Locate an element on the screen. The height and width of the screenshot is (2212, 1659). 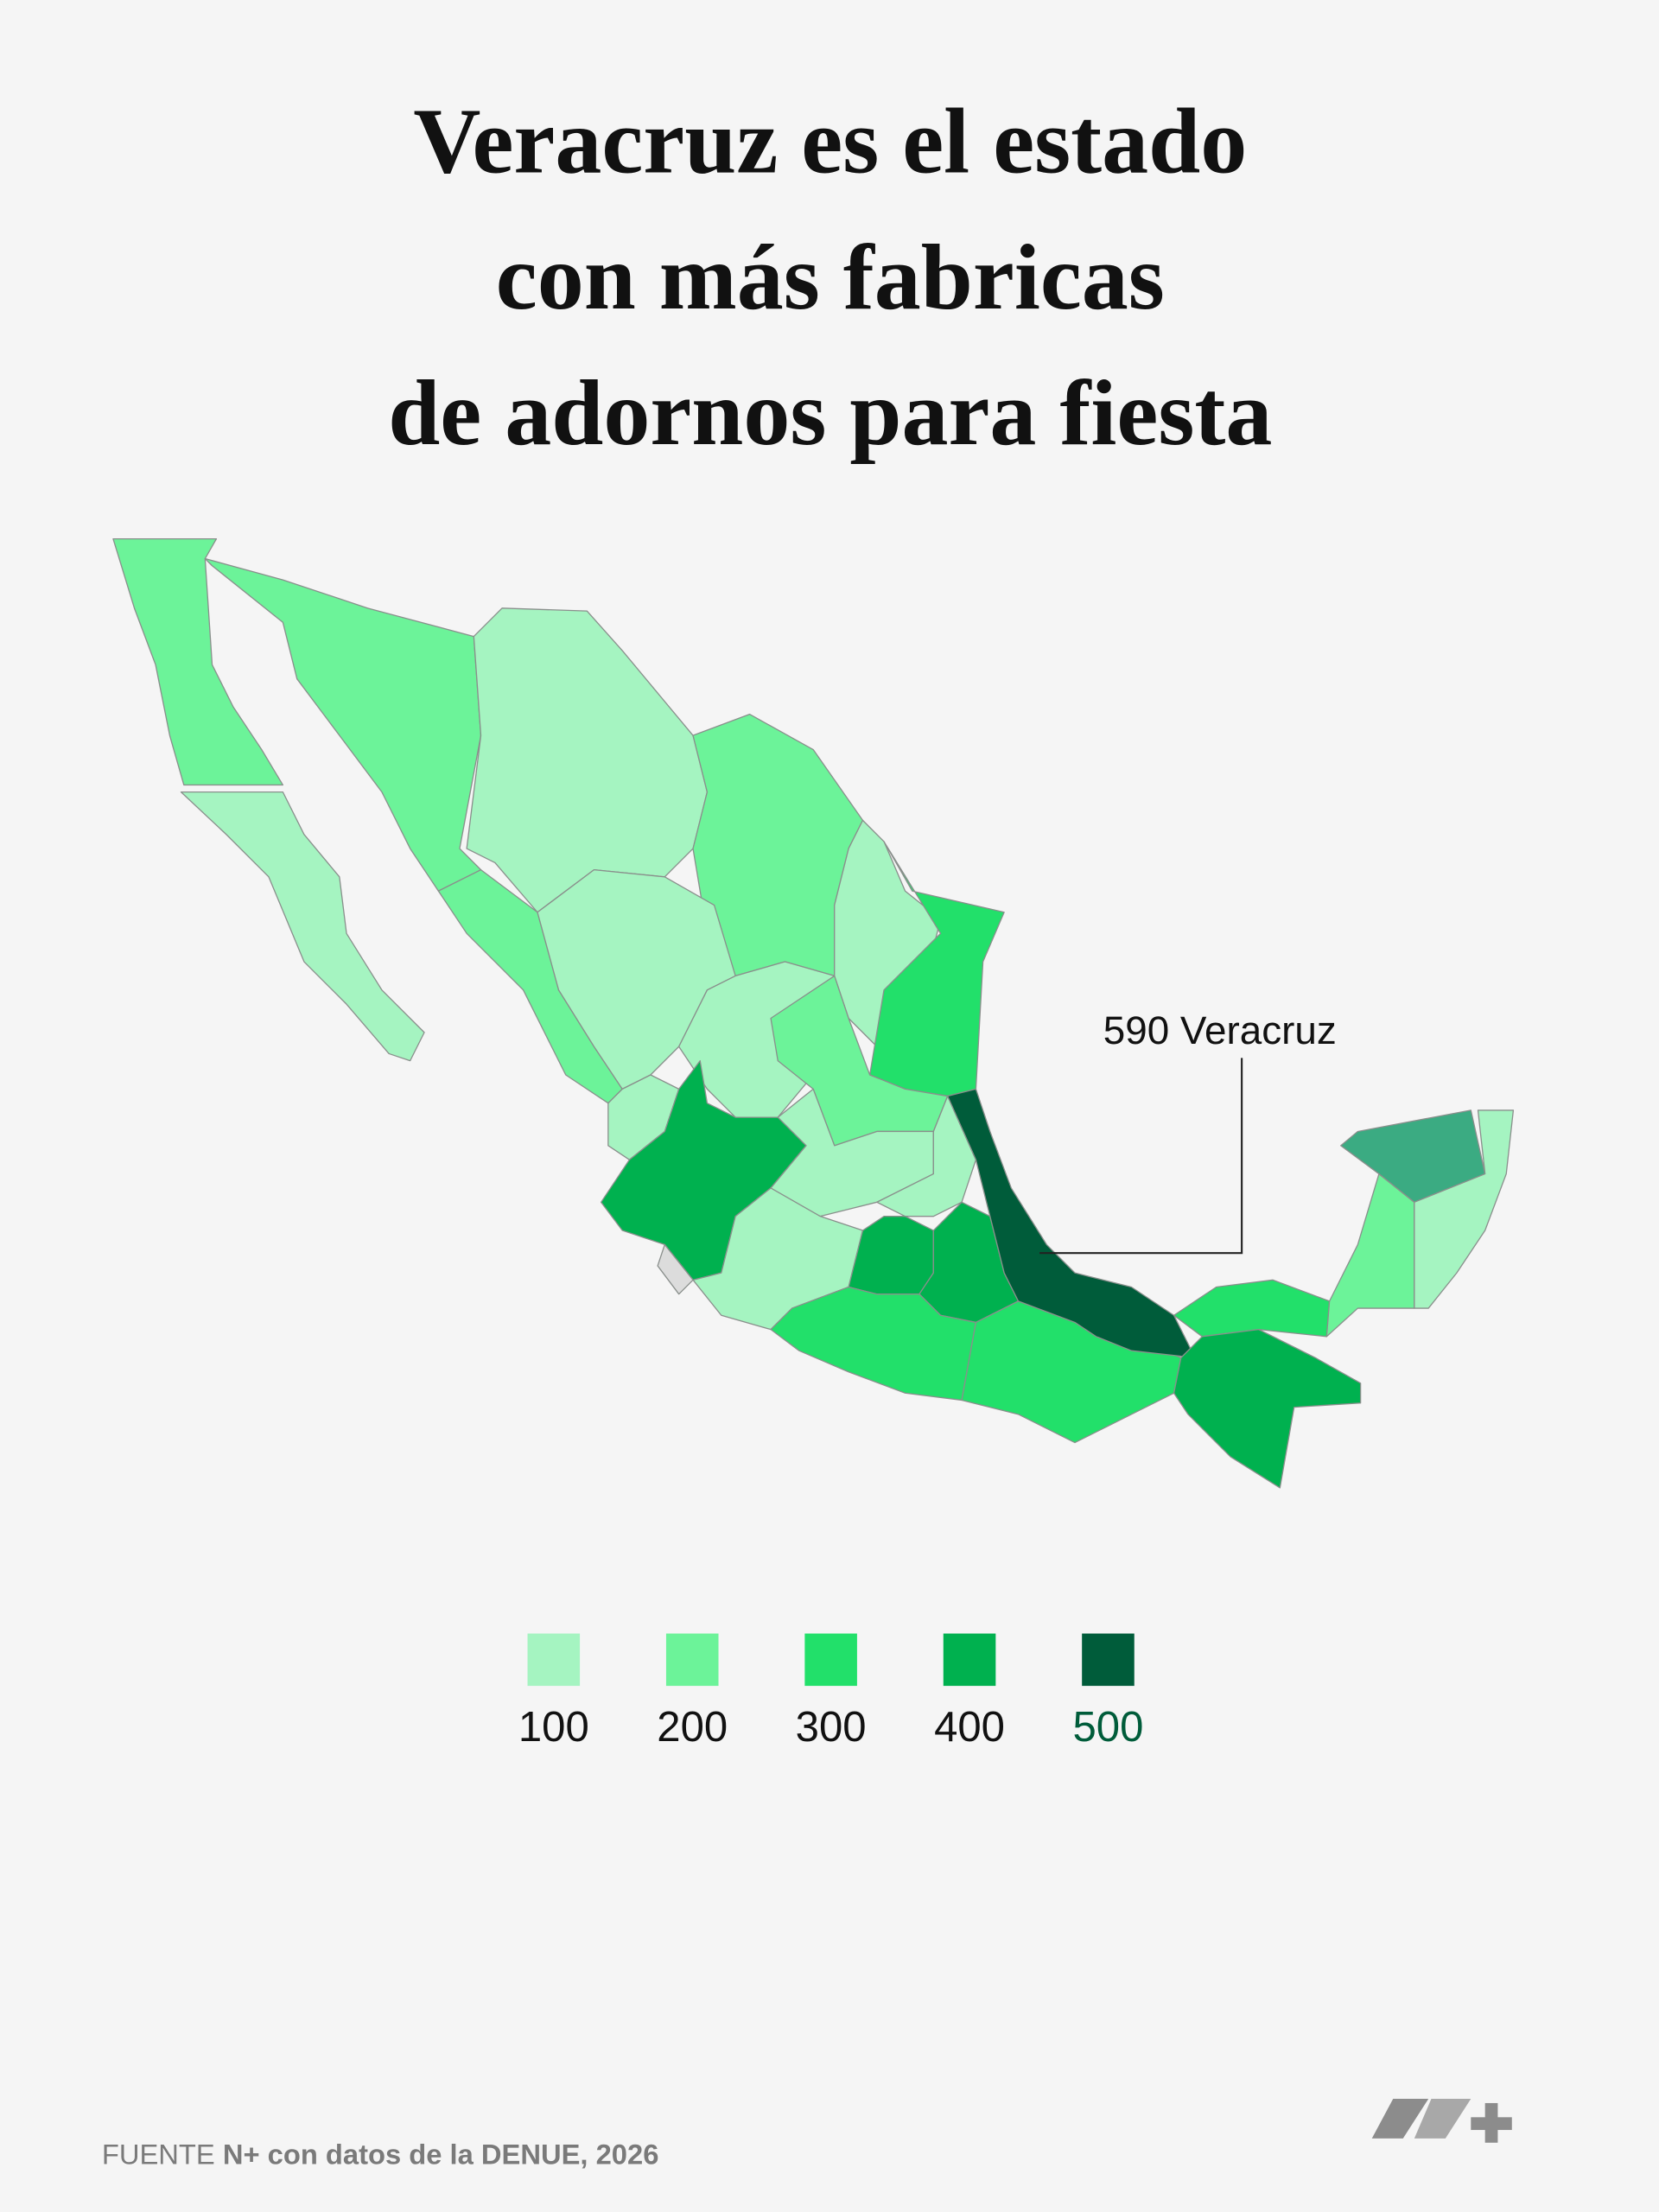
legend-label: 100 is located at coordinates (553, 1727).